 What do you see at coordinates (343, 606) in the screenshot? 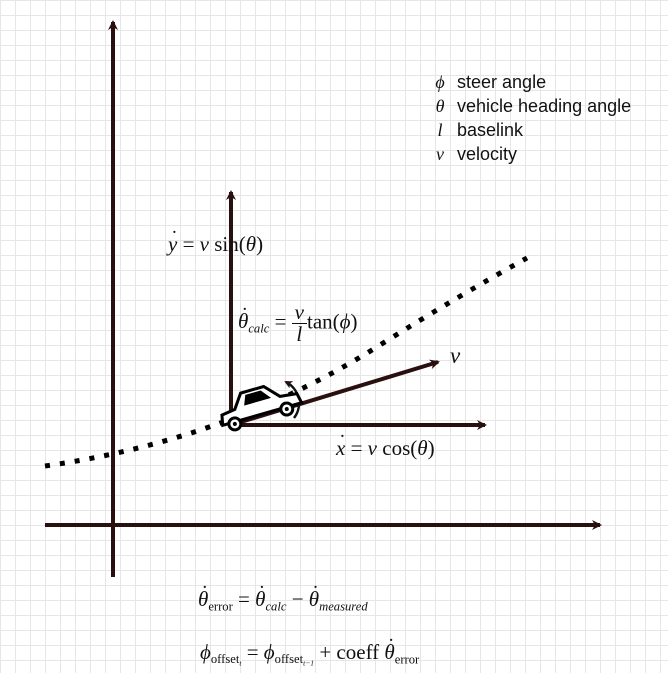
I see `measured-sub: measured` at bounding box center [343, 606].